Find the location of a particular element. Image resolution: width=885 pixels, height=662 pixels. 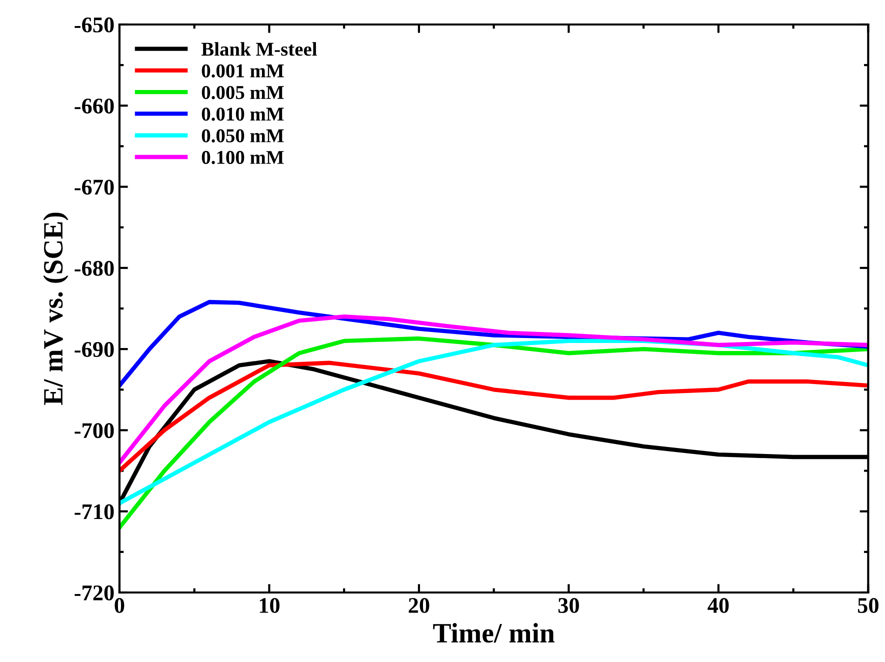

legend-label: Blank M-steel is located at coordinates (259, 49).